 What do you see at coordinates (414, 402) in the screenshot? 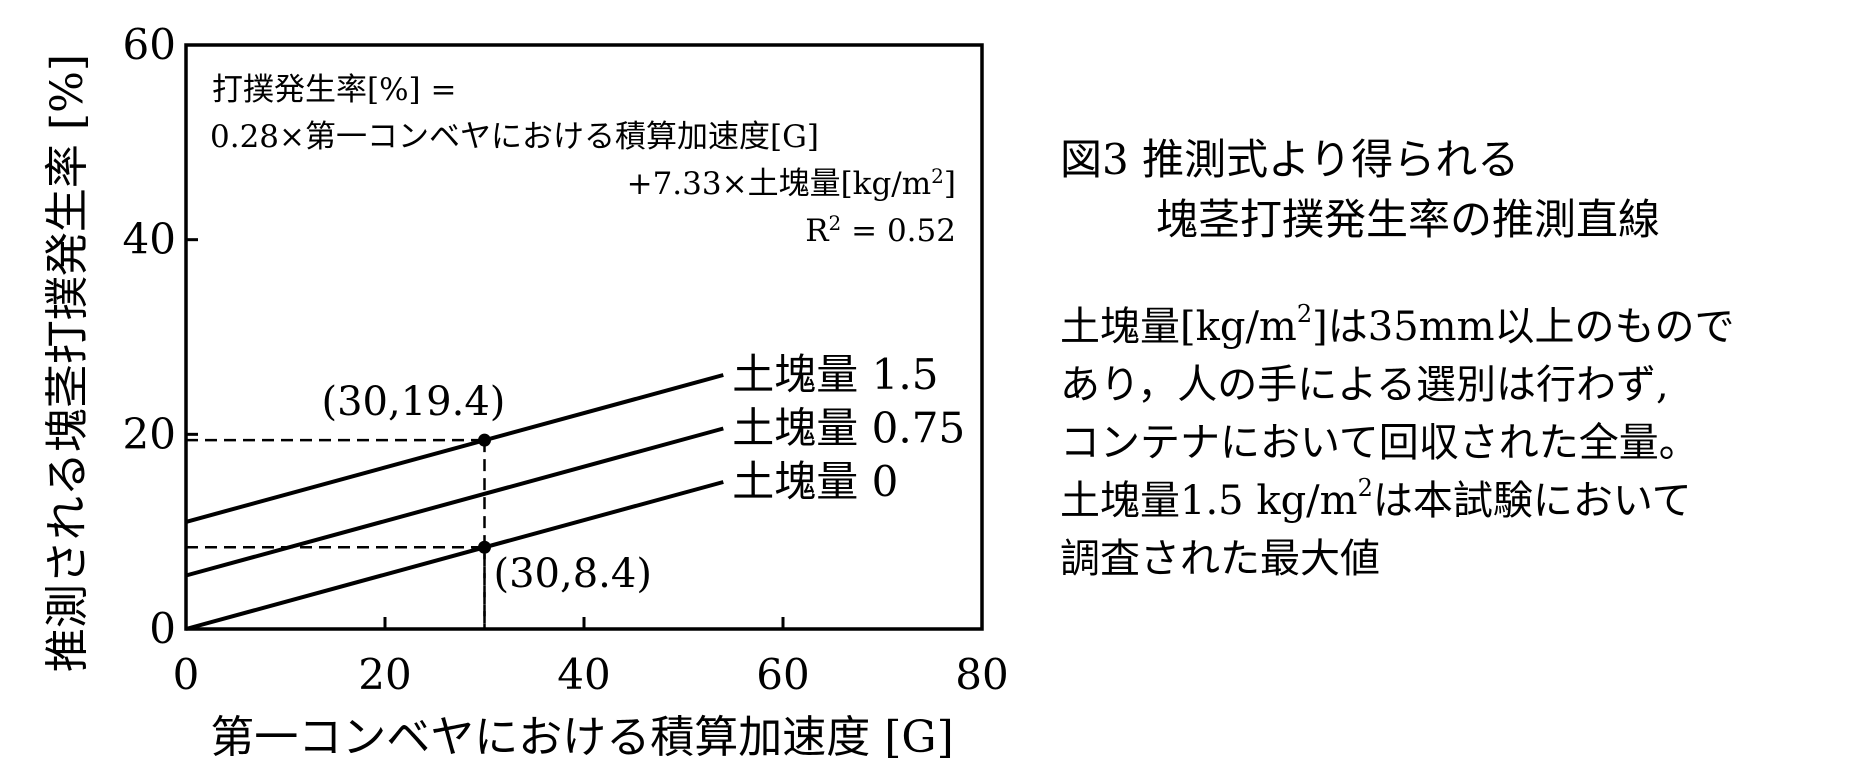
I see `annotation-label: (30,19.4)` at bounding box center [414, 402].